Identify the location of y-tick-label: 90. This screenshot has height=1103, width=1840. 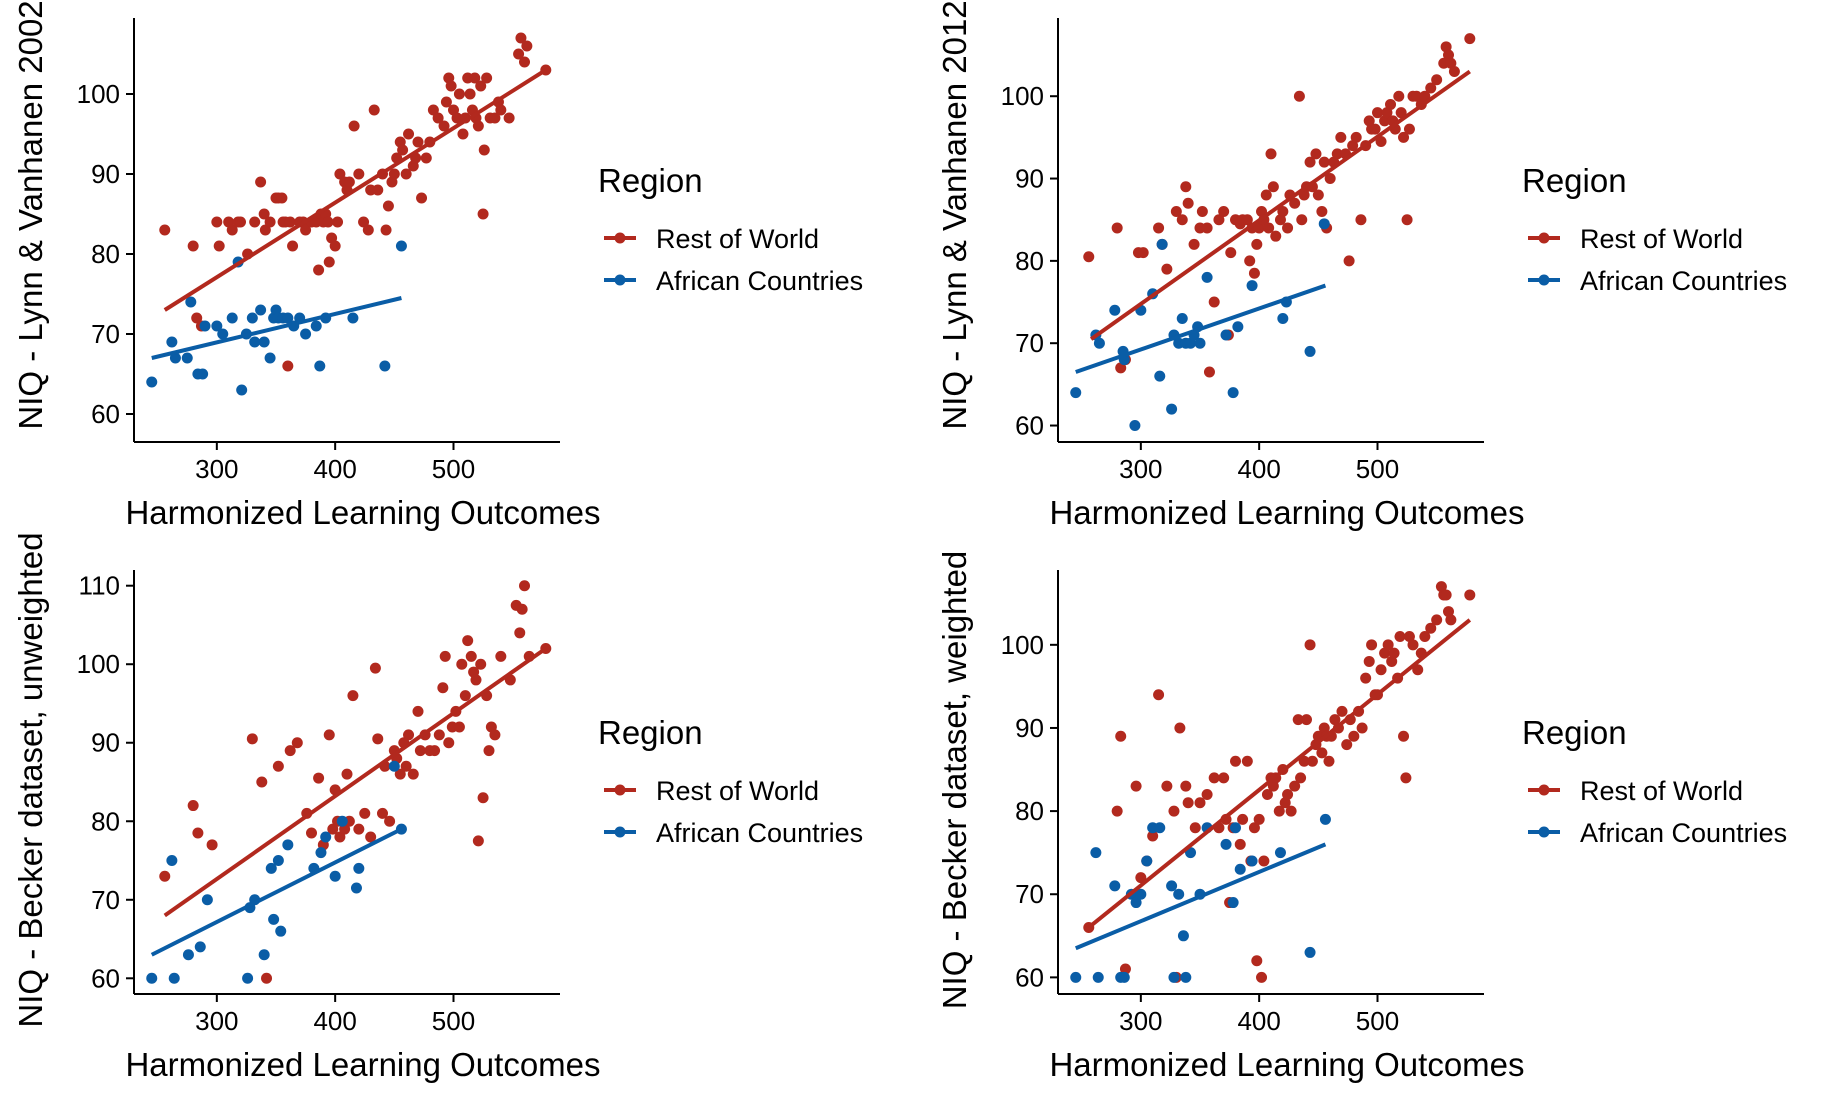
(1029, 728).